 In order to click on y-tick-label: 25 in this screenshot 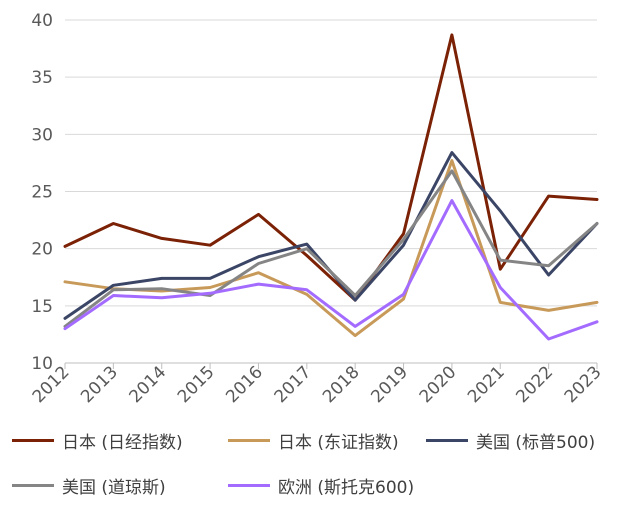, I will do `click(42, 193)`.